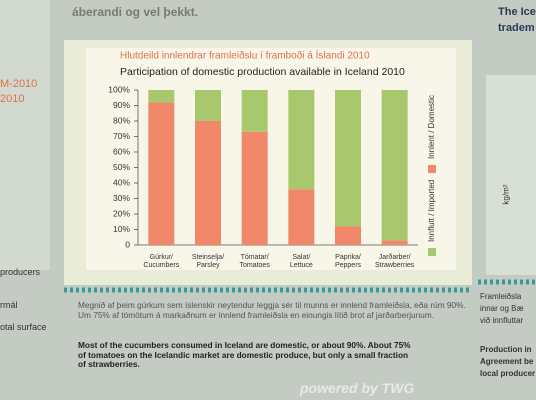  I want to click on left-text: otal surface, so click(23, 327).